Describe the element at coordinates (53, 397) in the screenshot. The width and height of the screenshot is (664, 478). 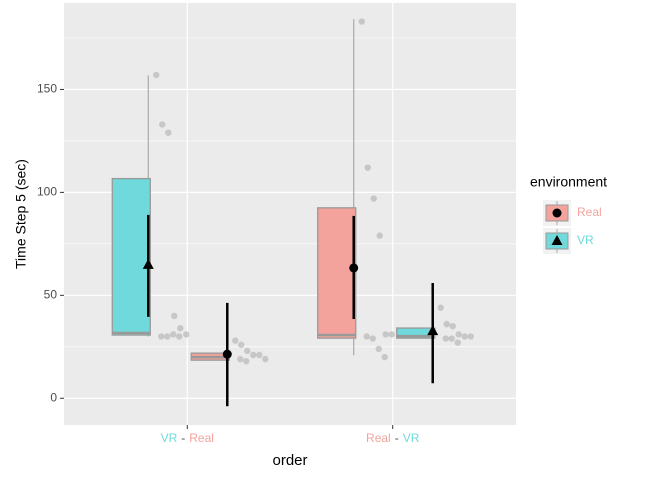
I see `y-tick-label: 0` at that location.